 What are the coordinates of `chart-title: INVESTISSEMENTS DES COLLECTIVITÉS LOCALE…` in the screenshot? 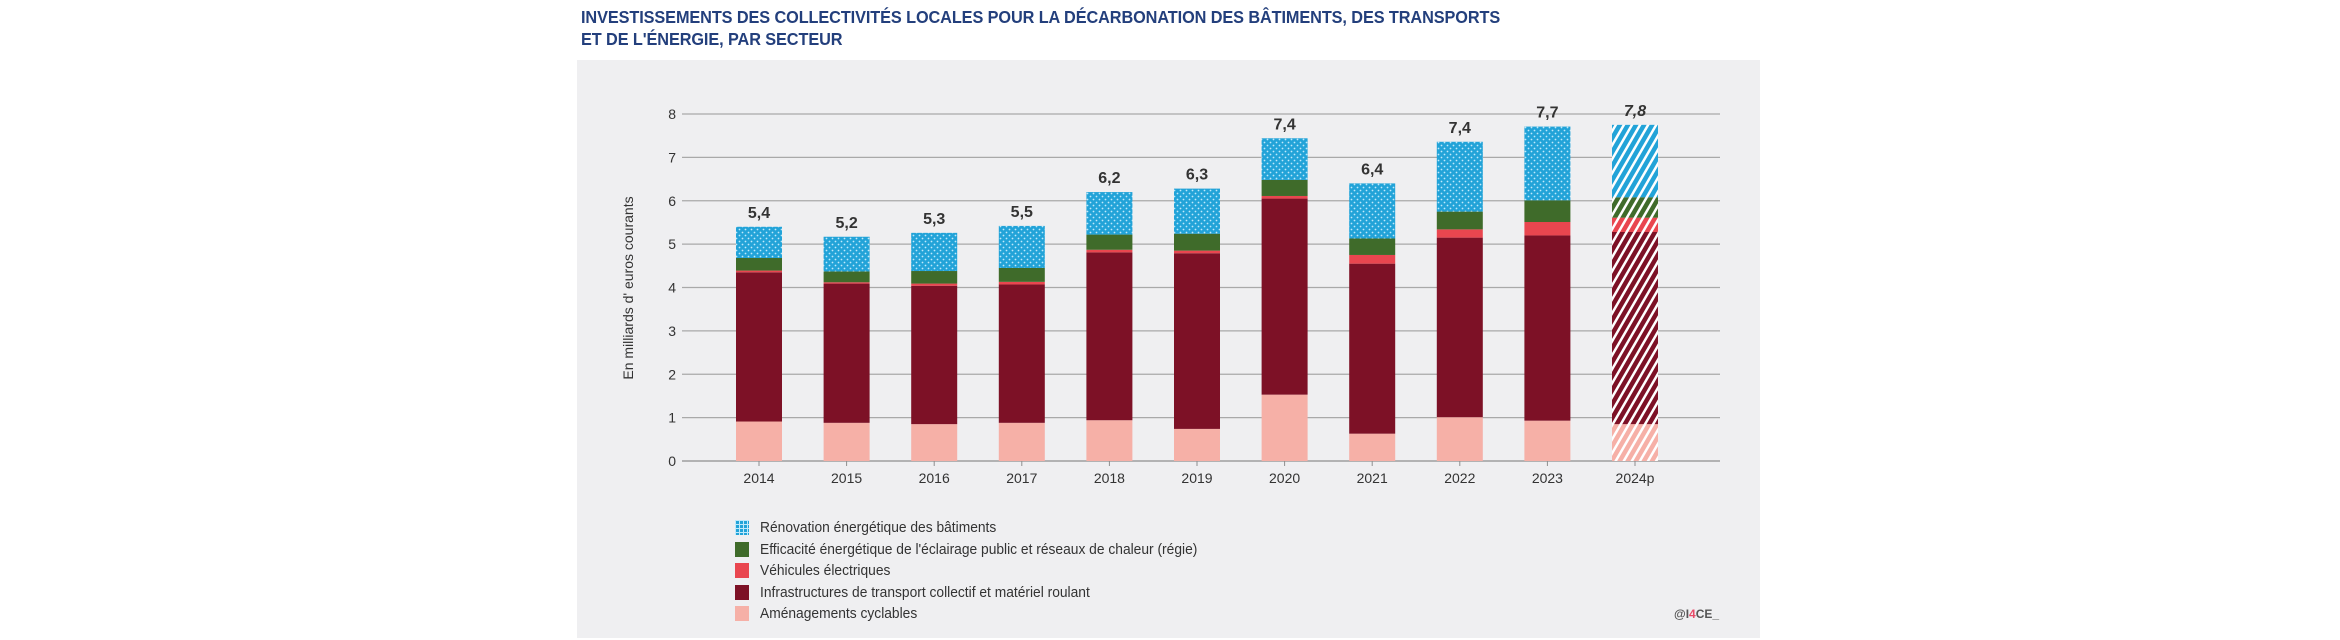 It's located at (1139, 28).